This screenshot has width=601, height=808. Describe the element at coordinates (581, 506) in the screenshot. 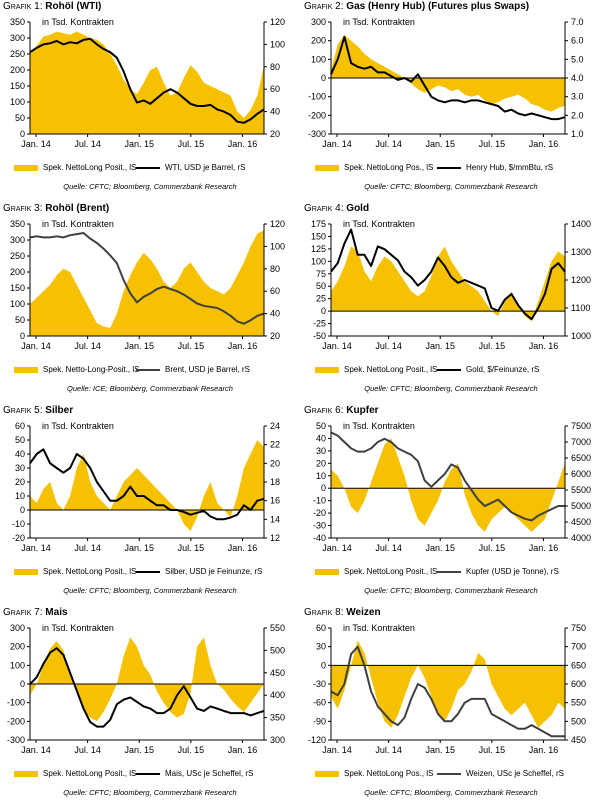

I see `y-right-tick-label: 5000` at that location.